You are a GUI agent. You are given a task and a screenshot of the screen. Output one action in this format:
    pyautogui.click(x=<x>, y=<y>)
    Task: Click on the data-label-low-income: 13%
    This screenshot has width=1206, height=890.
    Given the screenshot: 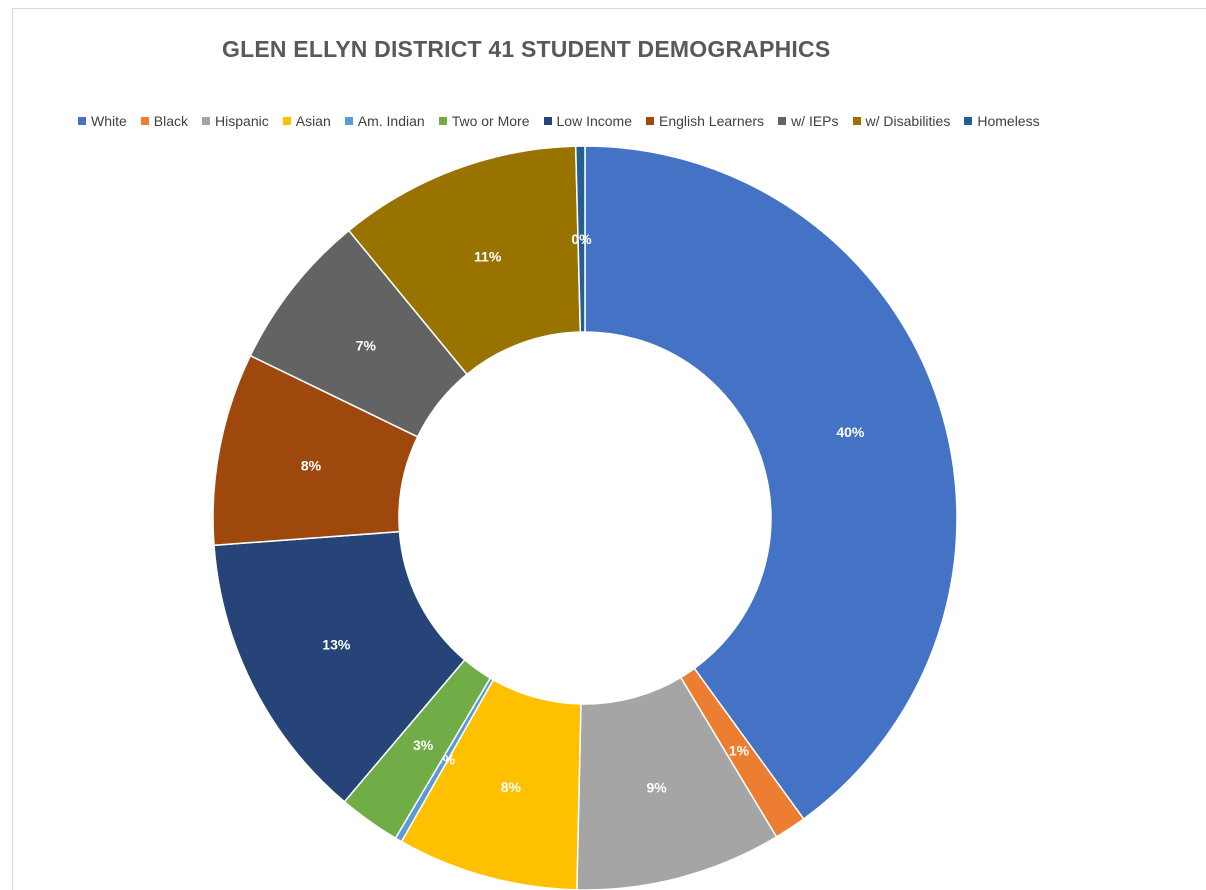 What is the action you would take?
    pyautogui.click(x=336, y=644)
    